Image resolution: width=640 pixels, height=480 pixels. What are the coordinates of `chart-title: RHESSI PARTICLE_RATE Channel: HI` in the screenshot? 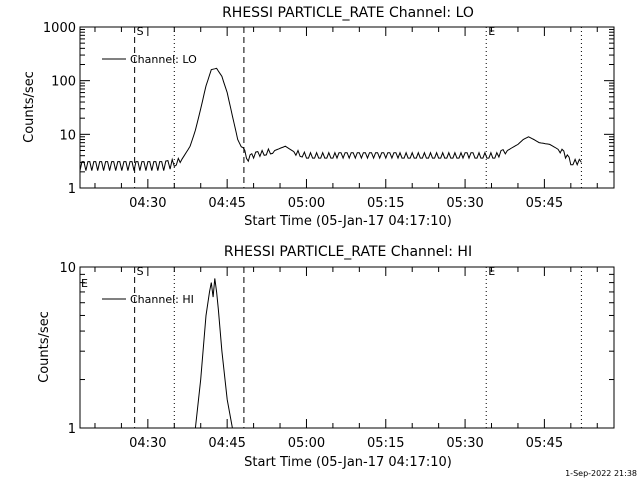 It's located at (348, 252).